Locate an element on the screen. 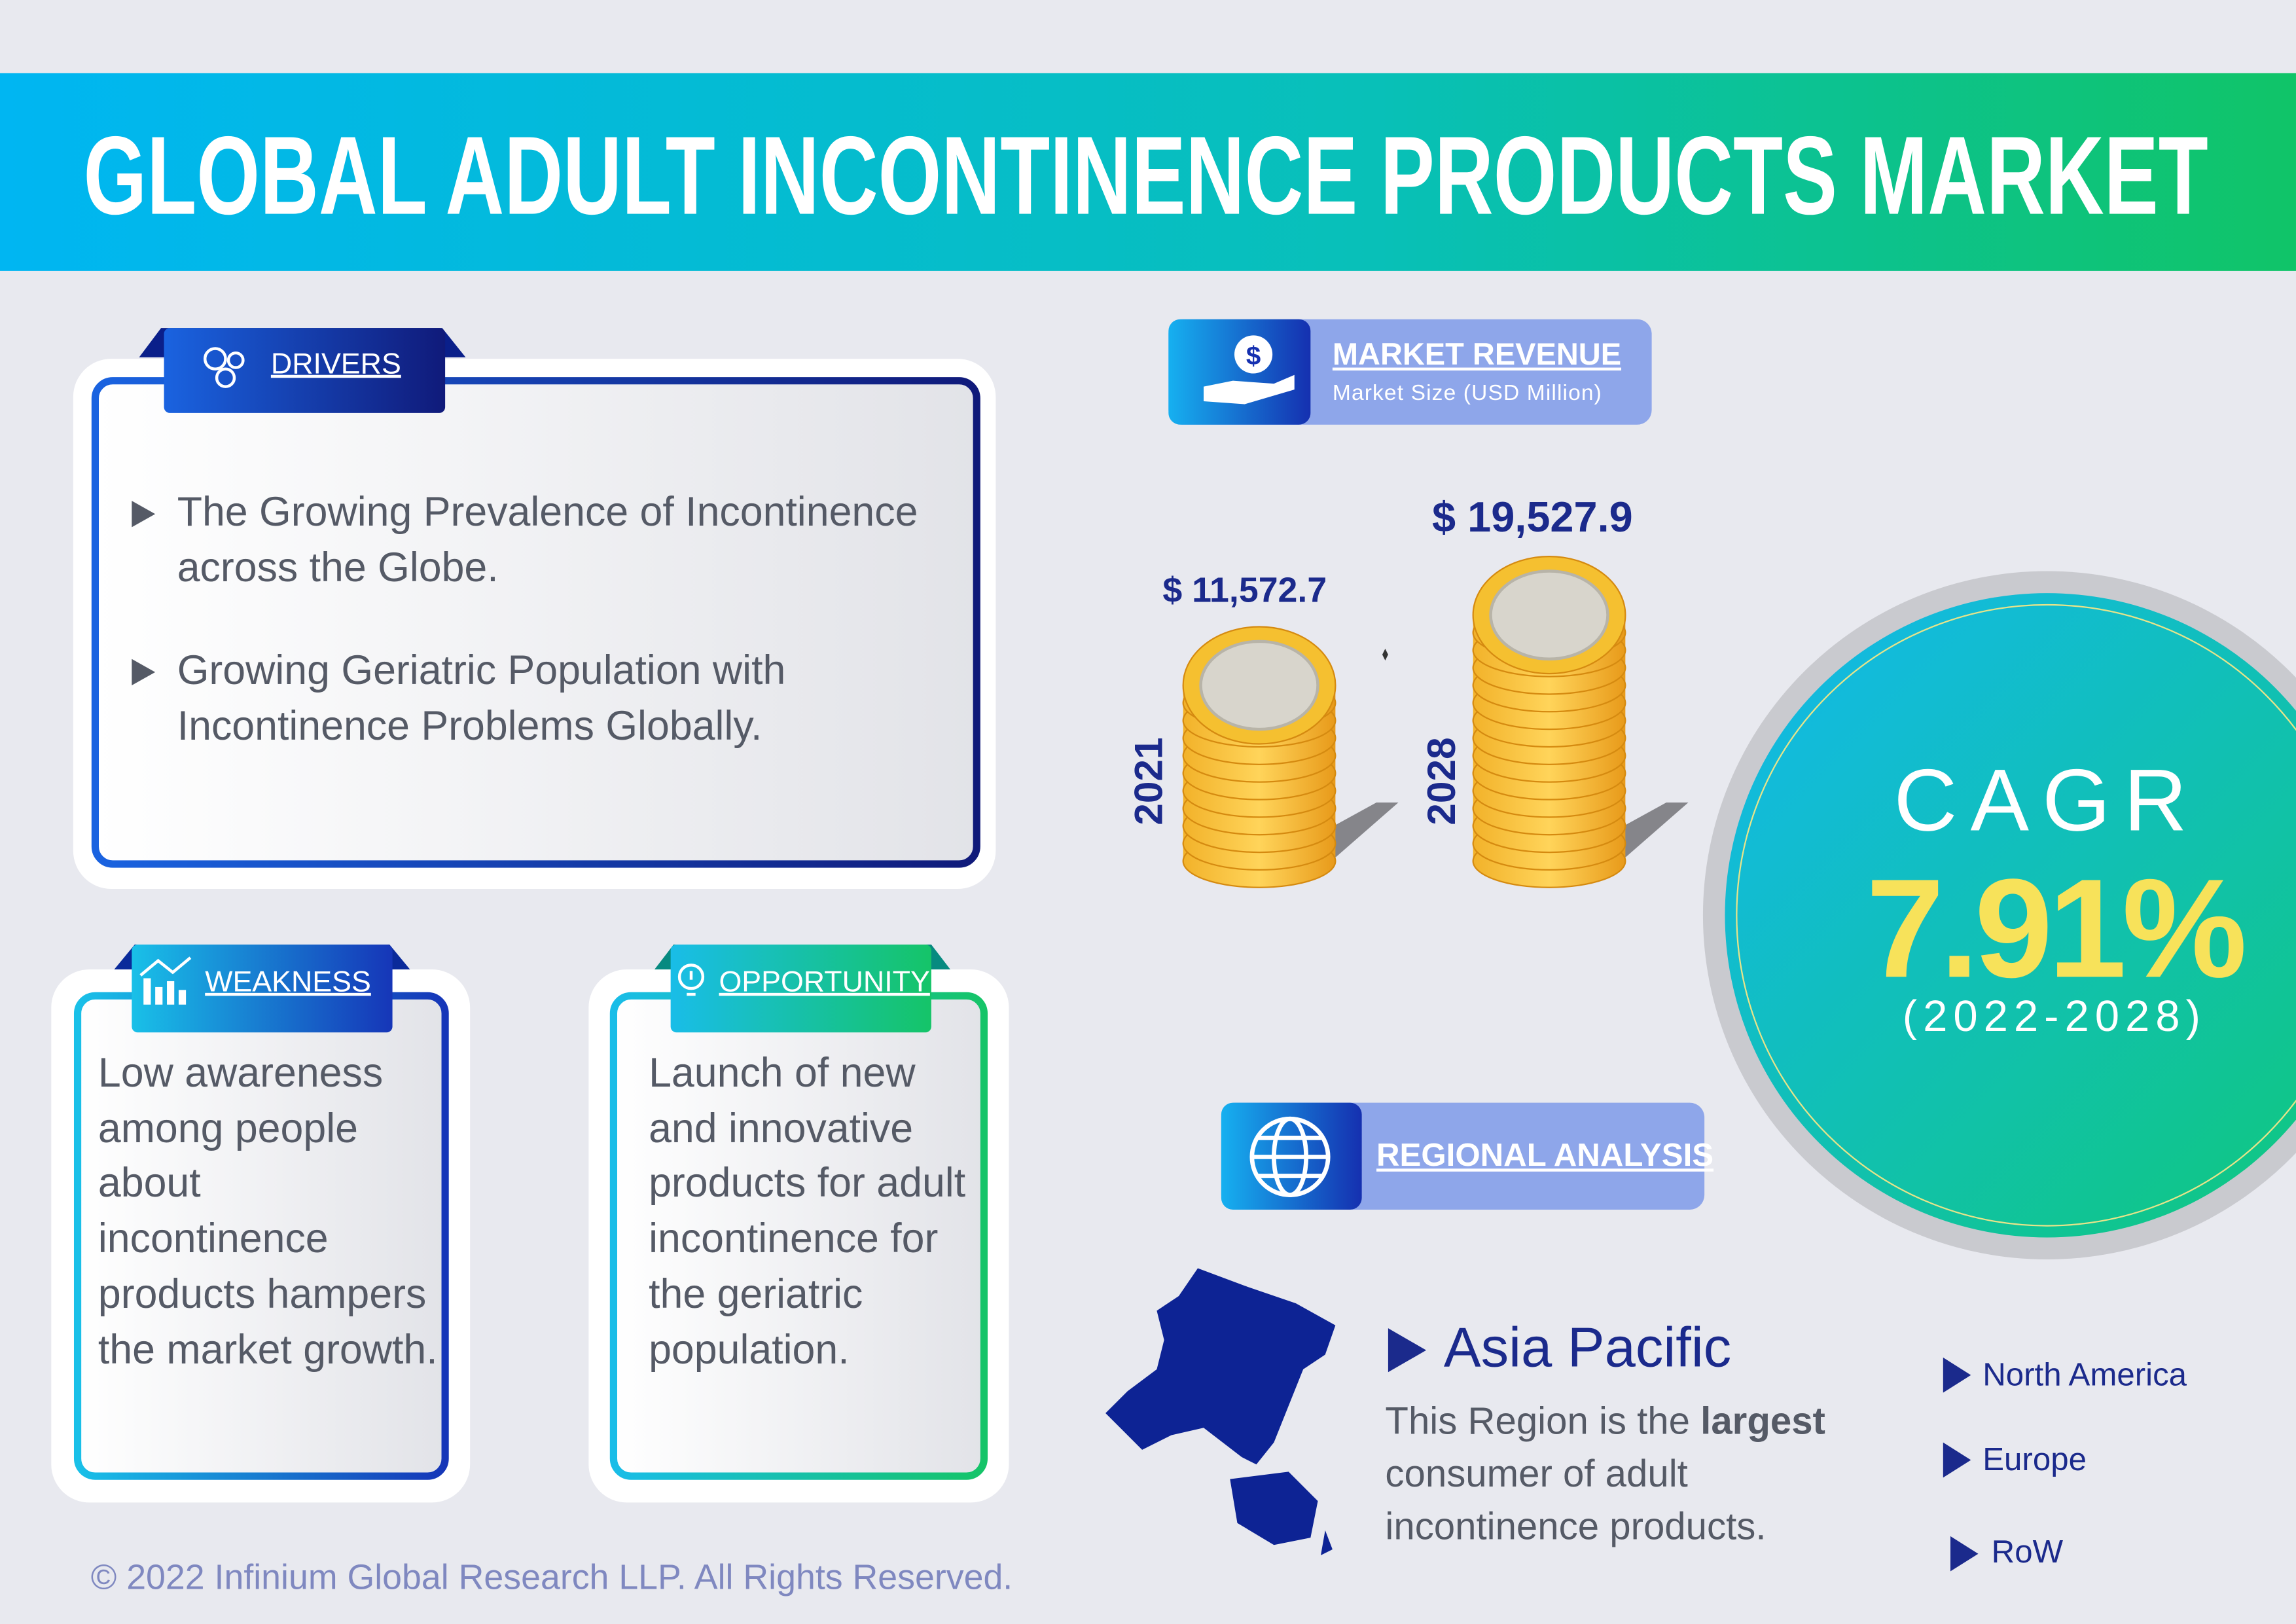 This screenshot has width=2296, height=1624. revenue-title: MARKET REVENUE is located at coordinates (1477, 355).